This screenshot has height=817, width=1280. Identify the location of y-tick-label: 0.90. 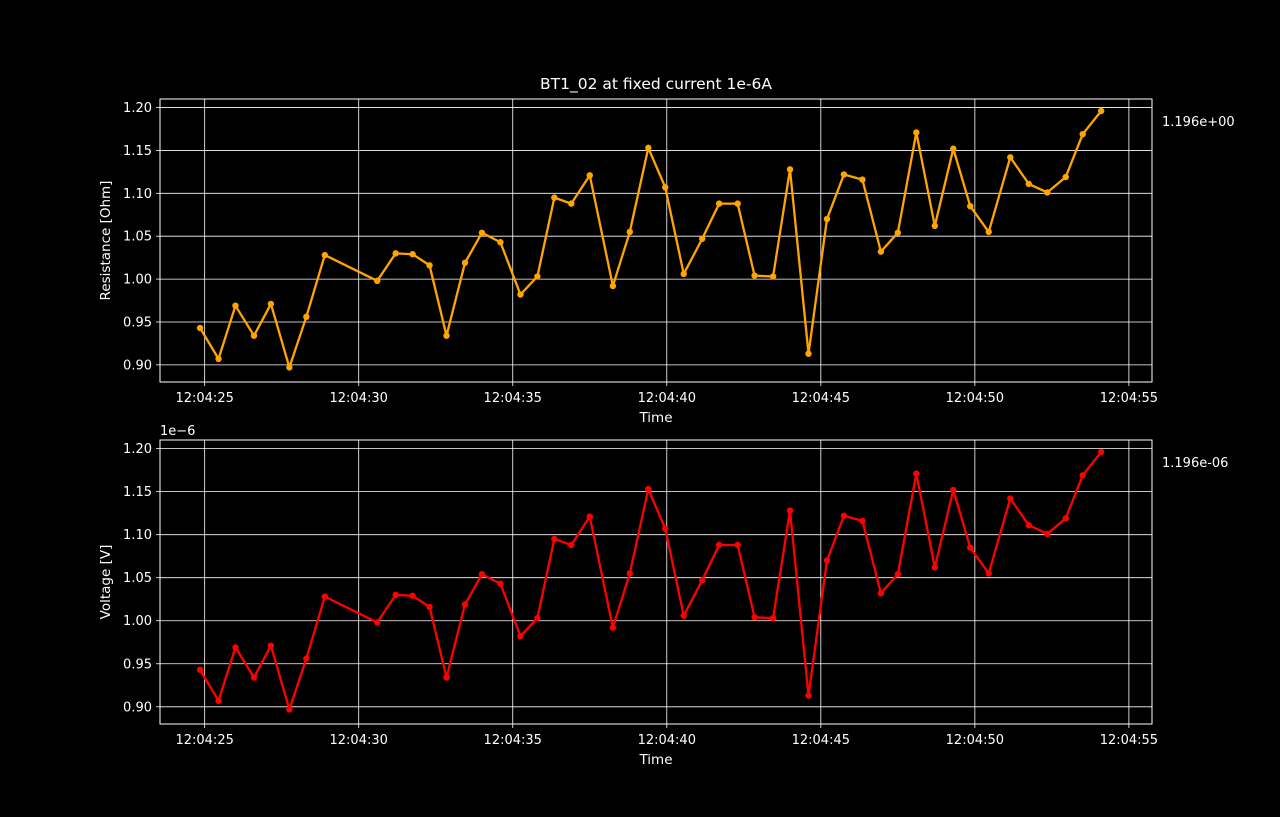
(137, 707).